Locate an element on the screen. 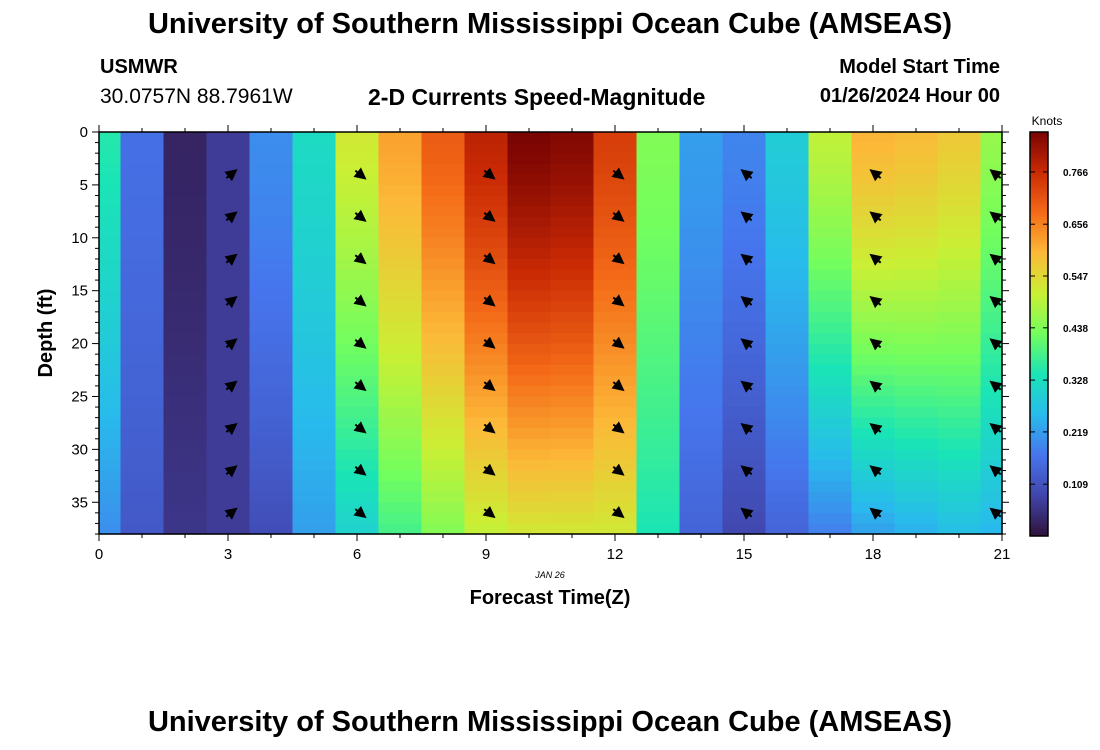 The height and width of the screenshot is (750, 1100). station-id: USMWR is located at coordinates (139, 67).